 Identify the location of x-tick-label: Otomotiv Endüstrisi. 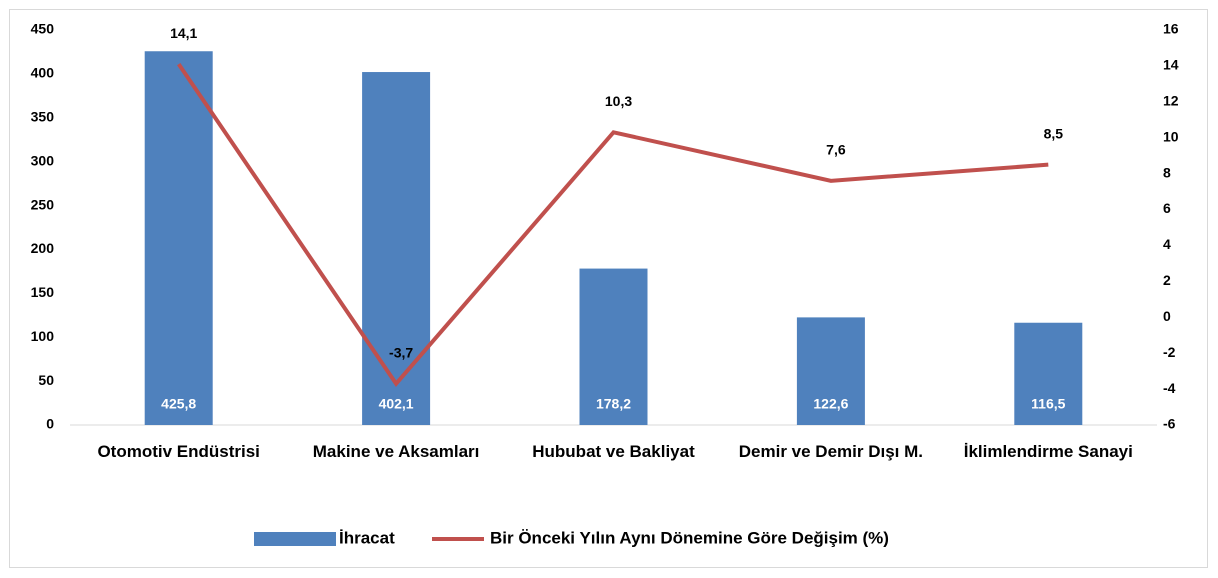
(178, 451).